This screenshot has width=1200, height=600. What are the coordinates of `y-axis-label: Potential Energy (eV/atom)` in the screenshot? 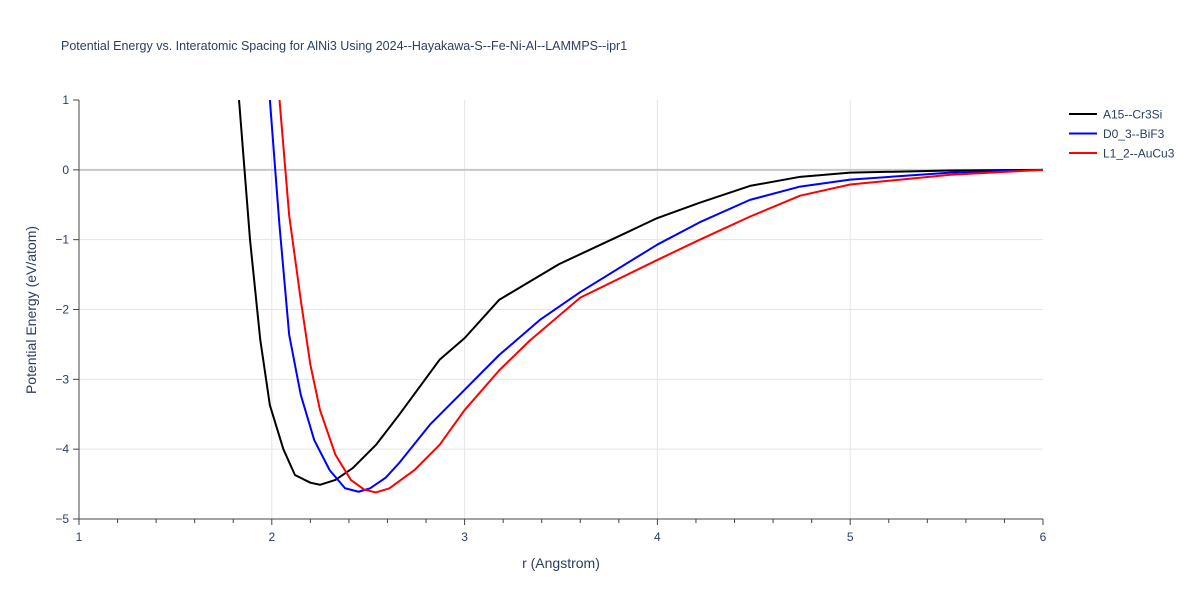 It's located at (31, 310).